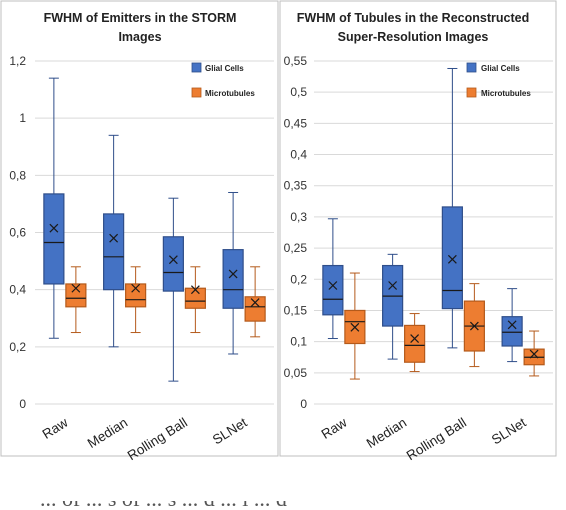 This screenshot has width=566, height=510. What do you see at coordinates (298, 217) in the screenshot?
I see `y-tick-label: 0,3` at bounding box center [298, 217].